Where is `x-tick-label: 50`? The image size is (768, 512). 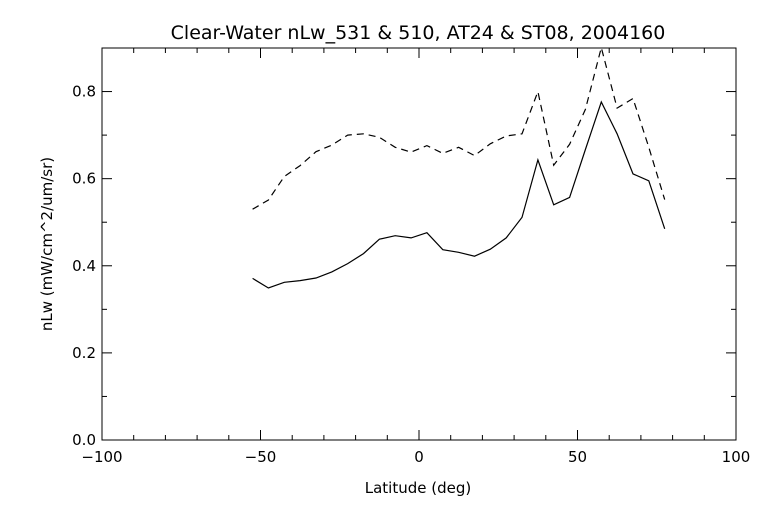 x-tick-label: 50 is located at coordinates (577, 457).